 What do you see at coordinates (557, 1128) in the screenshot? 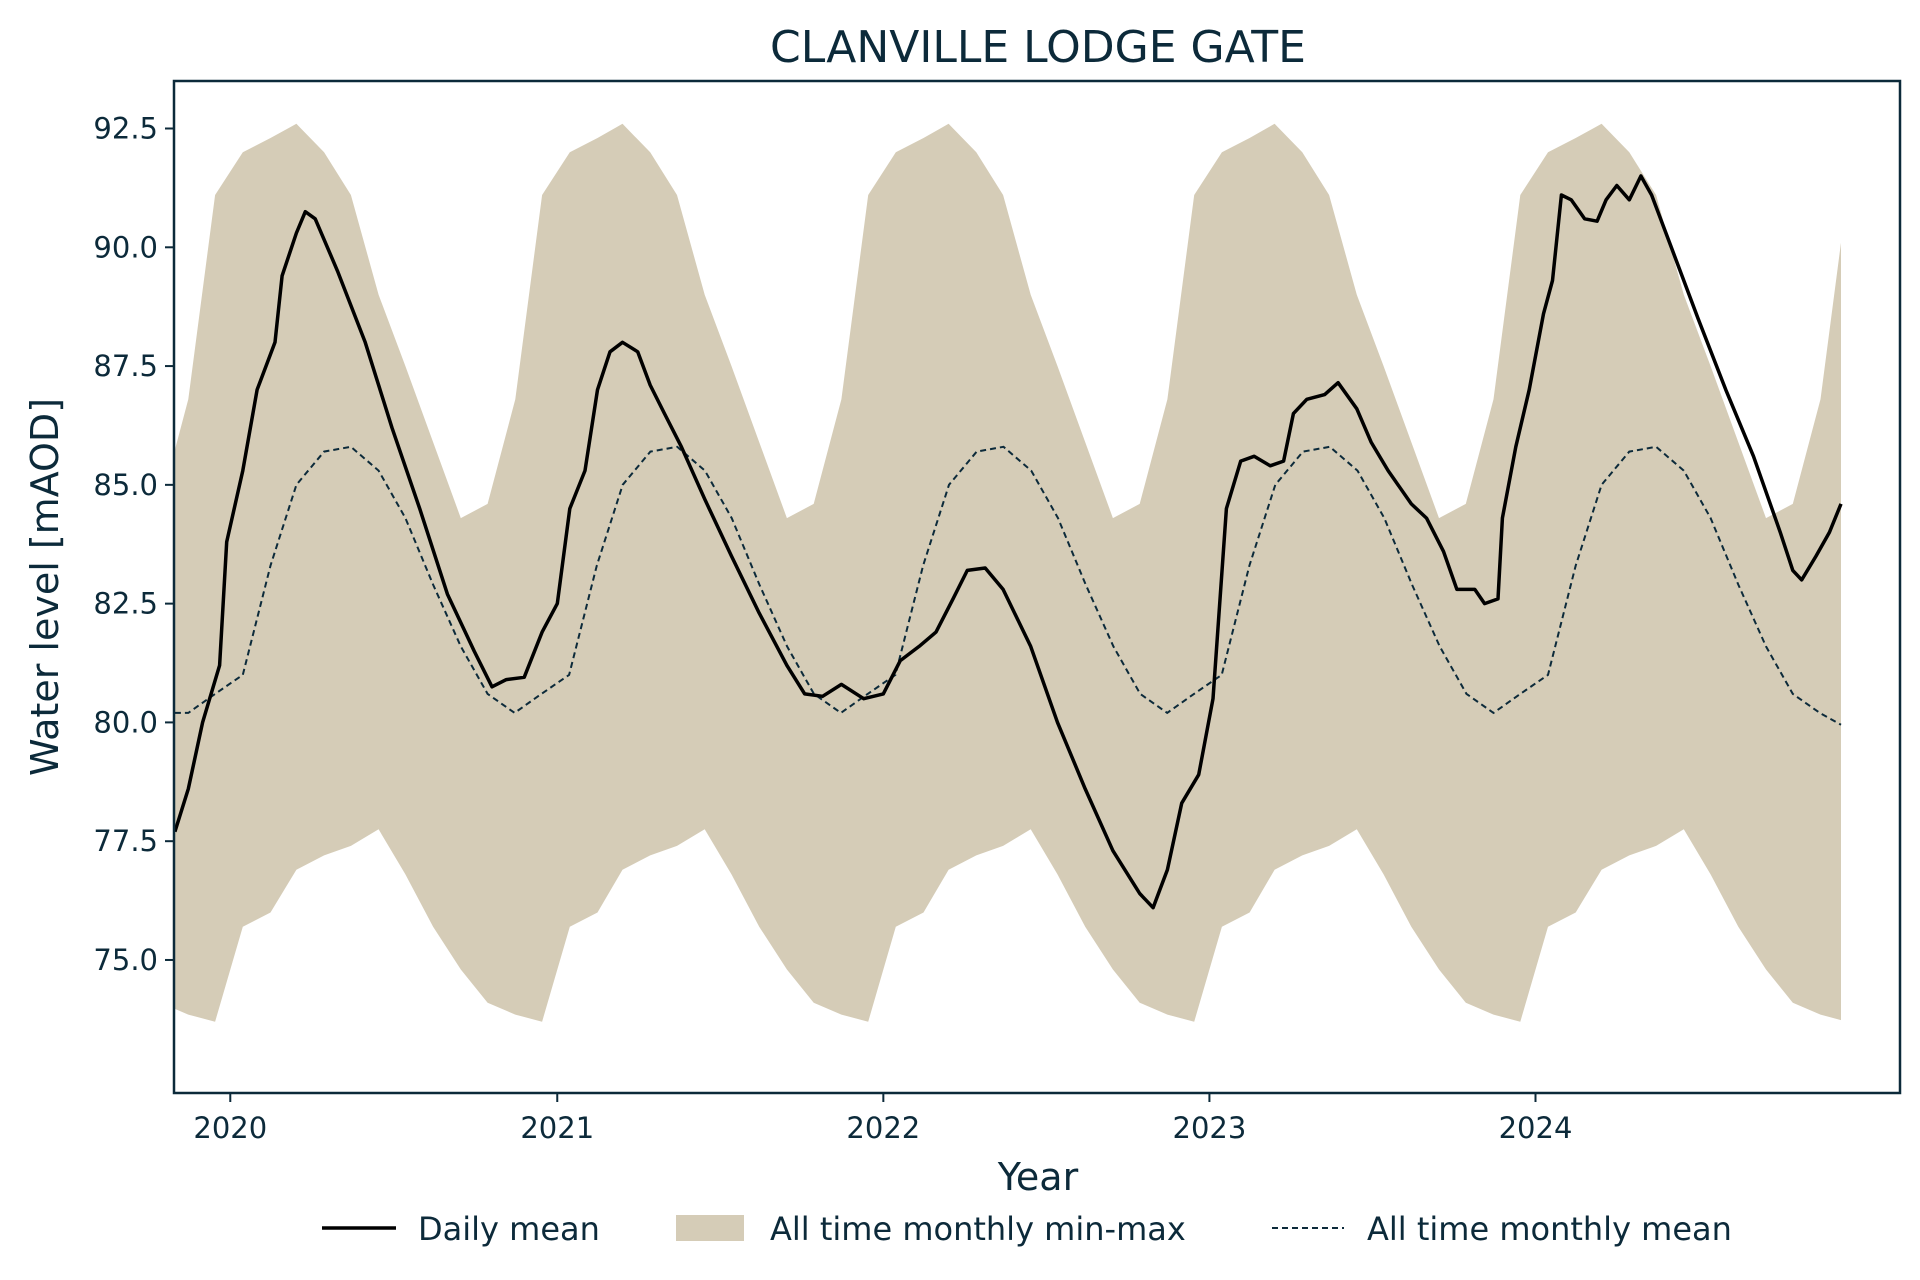
I see `x-tick-label: 2021` at bounding box center [557, 1128].